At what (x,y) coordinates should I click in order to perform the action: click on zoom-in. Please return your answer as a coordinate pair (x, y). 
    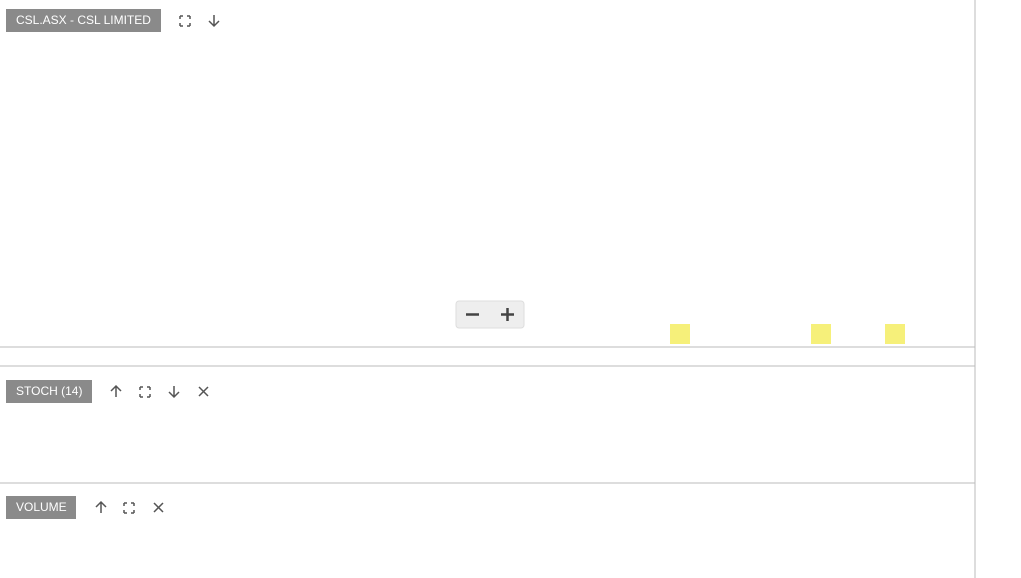
    Looking at the image, I should click on (507, 314).